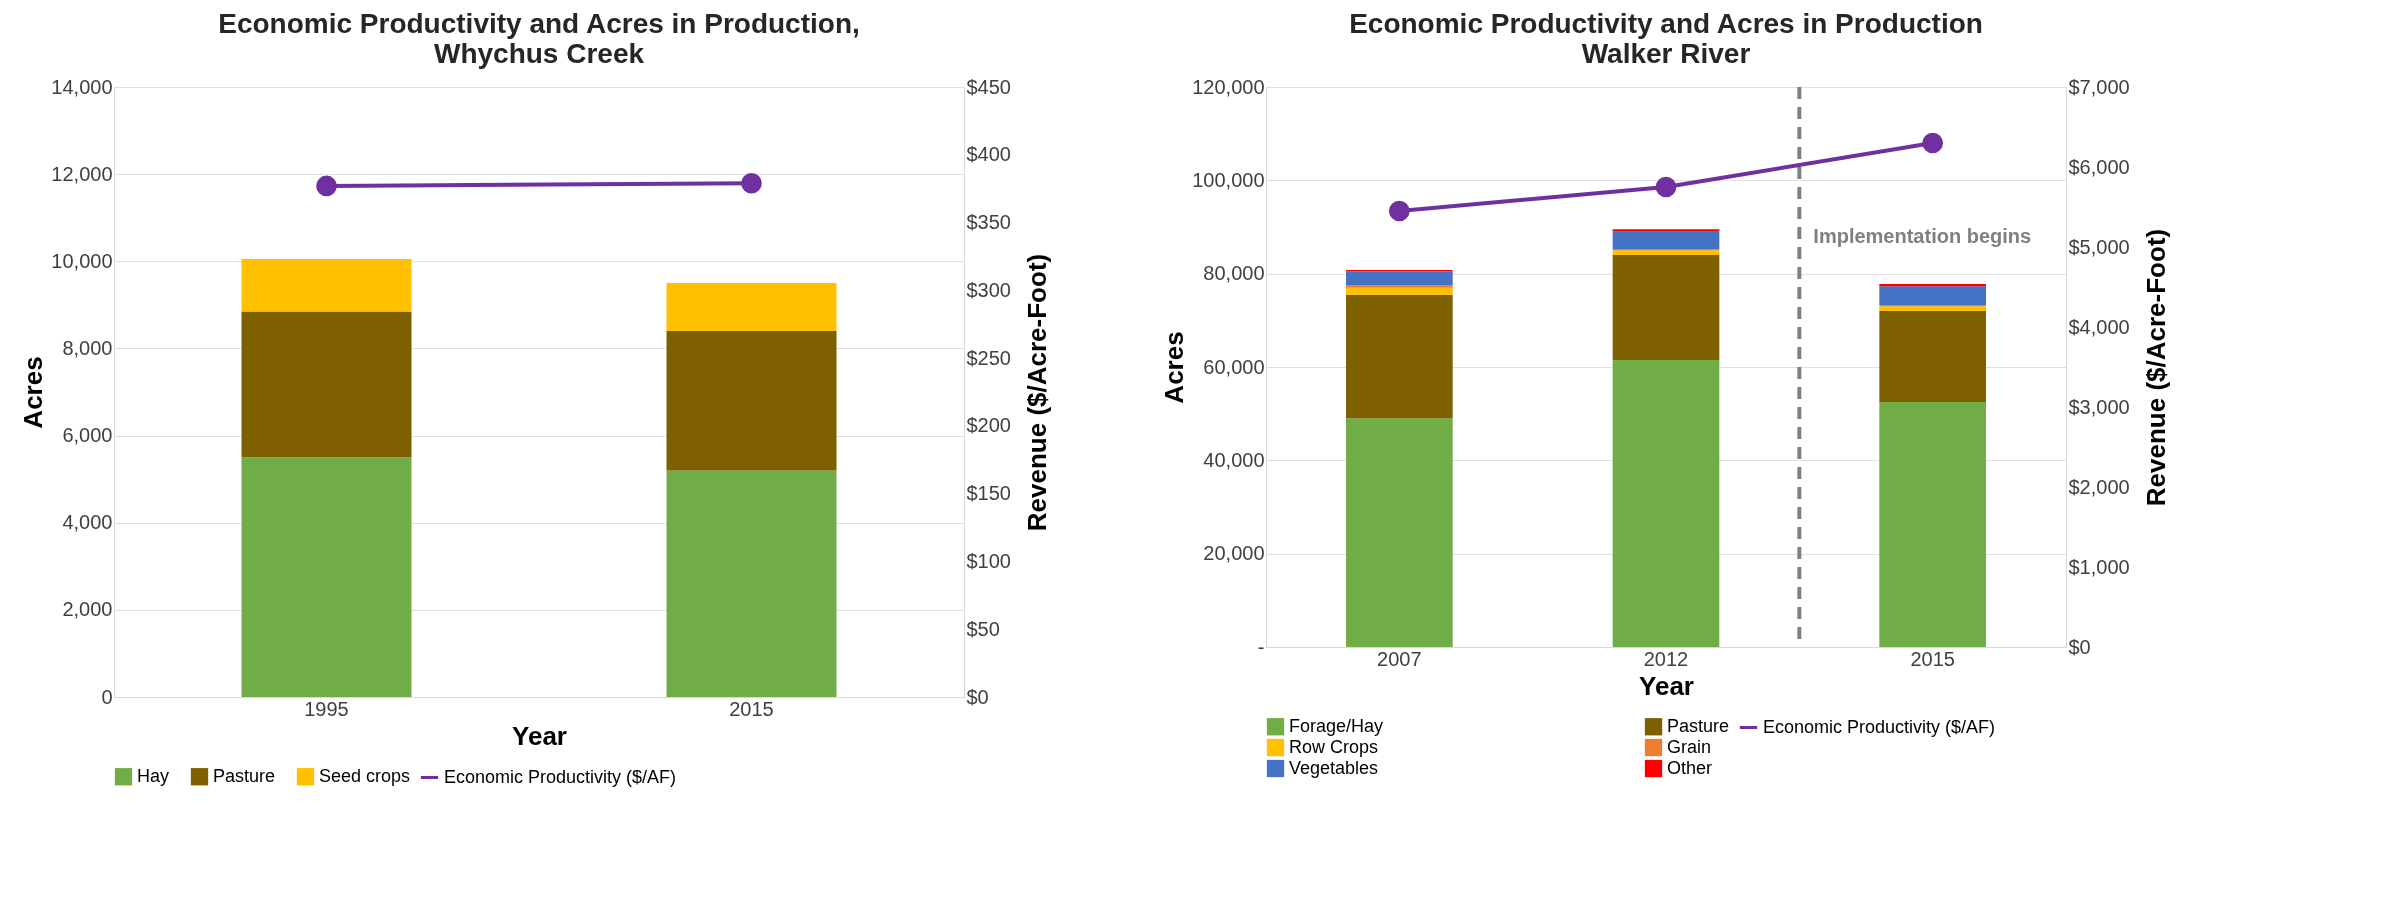  What do you see at coordinates (988, 493) in the screenshot?
I see `y2-tick-label: $150` at bounding box center [988, 493].